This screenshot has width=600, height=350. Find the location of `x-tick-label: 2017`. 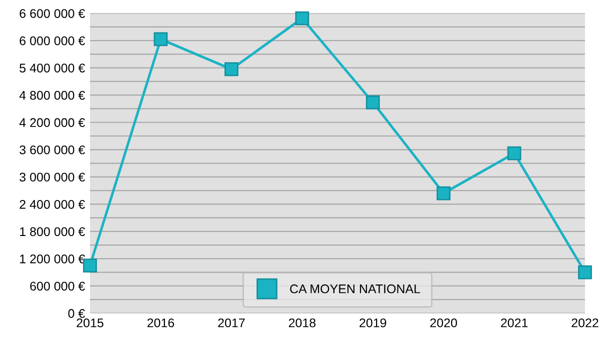

x-tick-label: 2017 is located at coordinates (231, 323).